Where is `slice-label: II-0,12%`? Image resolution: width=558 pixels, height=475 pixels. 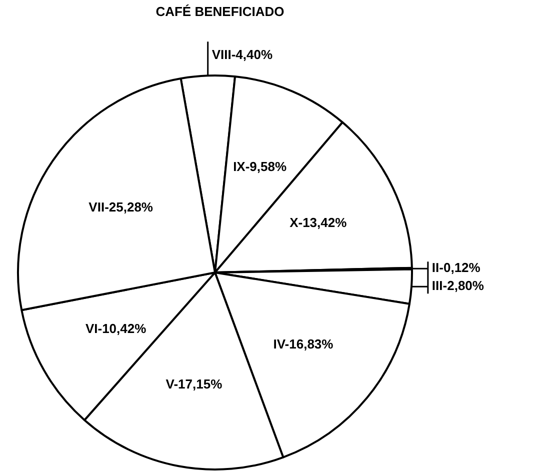
slice-label: II-0,12% is located at coordinates (456, 268).